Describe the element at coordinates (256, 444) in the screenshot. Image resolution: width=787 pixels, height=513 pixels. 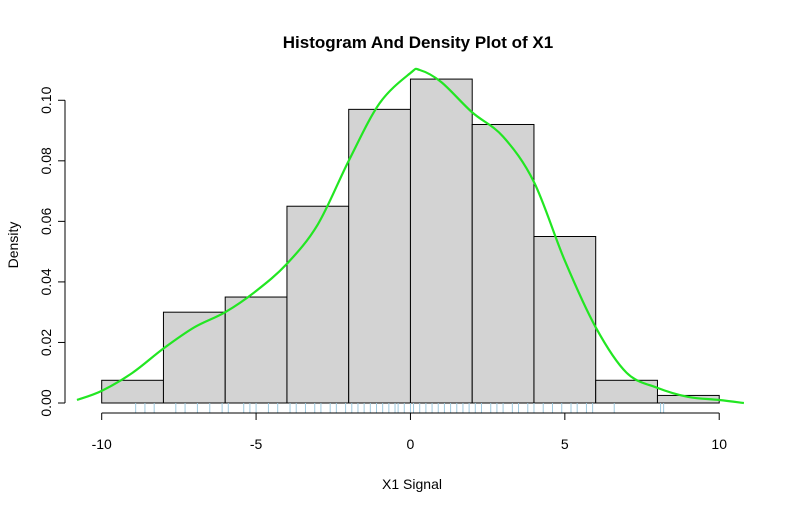
I see `x-tick-label: -5` at that location.